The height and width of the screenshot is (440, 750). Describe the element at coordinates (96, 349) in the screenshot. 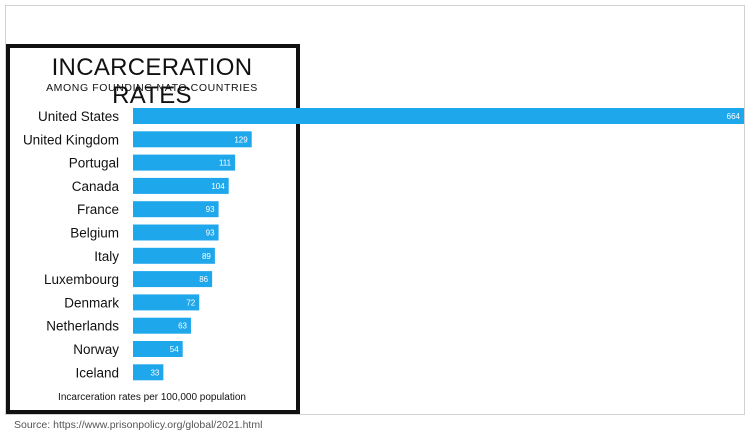

I see `category-label: Norway` at that location.